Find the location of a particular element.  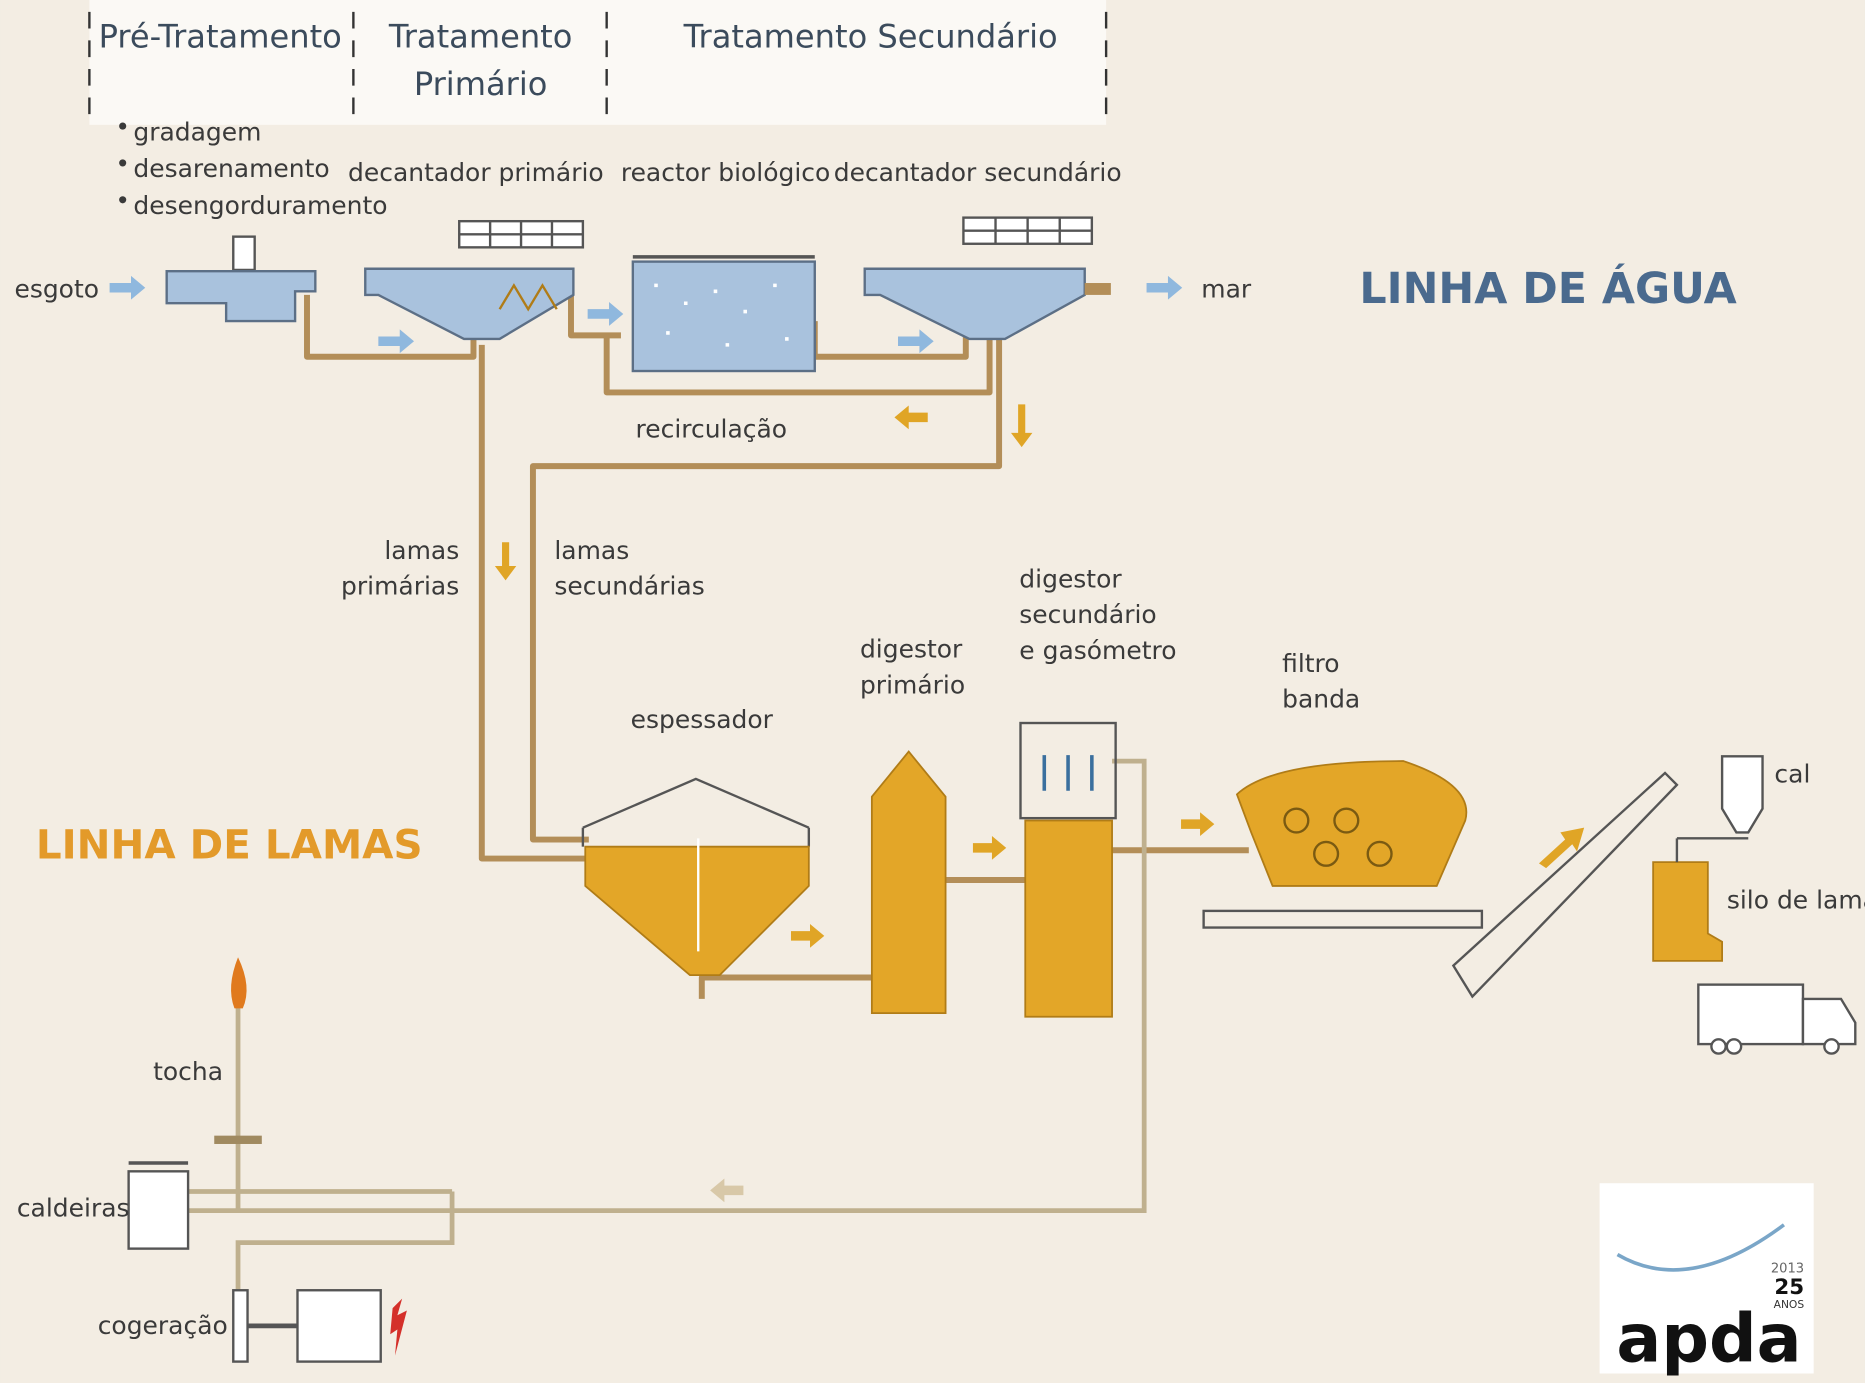

unit-label: cal is located at coordinates (1792, 773).